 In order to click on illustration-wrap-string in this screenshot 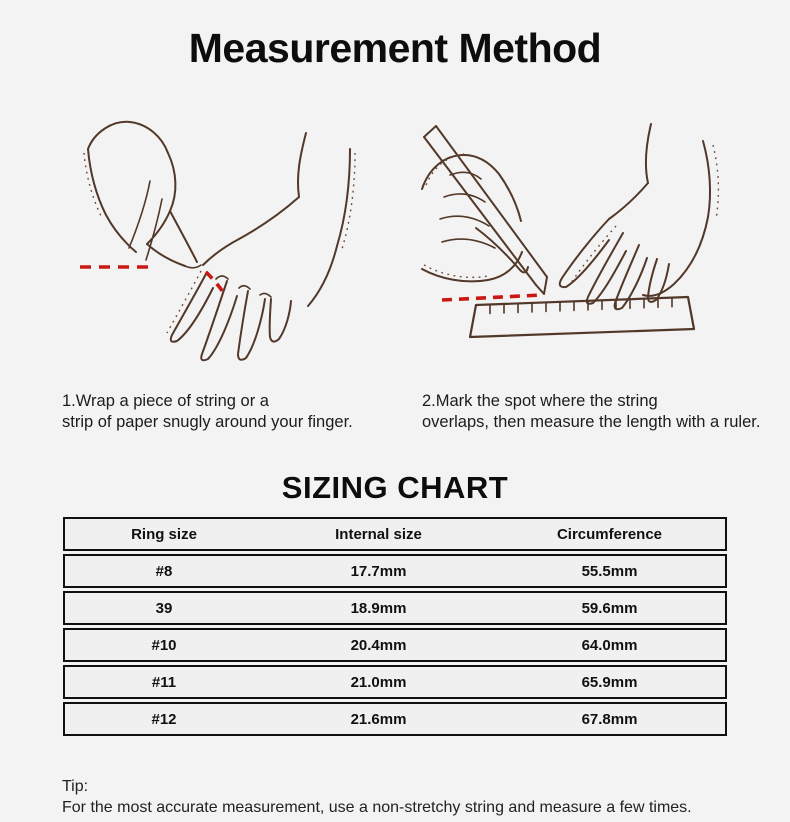, I will do `click(220, 239)`.